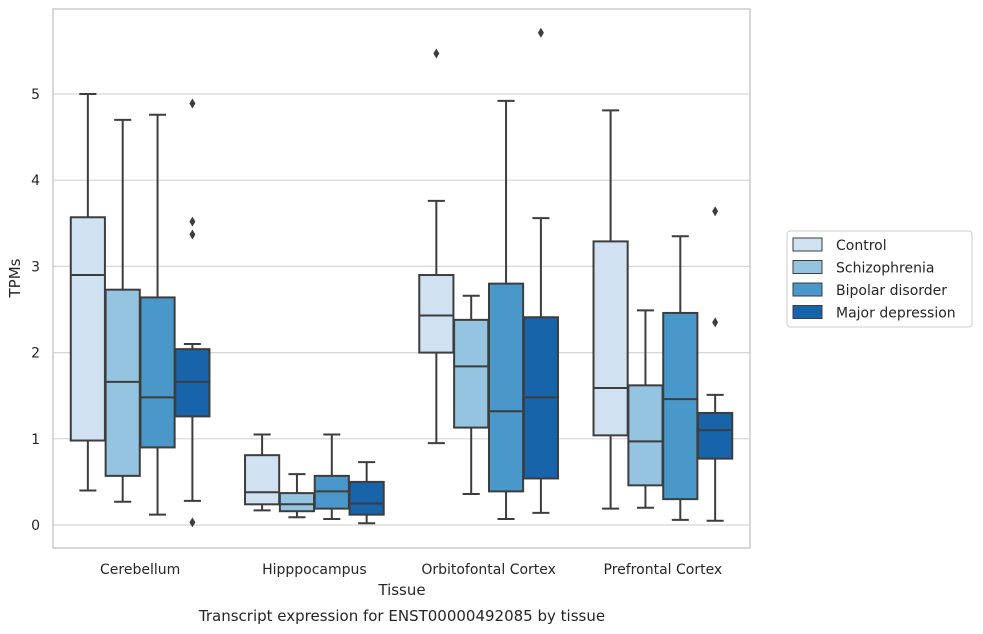 This screenshot has height=634, width=983. I want to click on y-tick-label: 1, so click(35, 440).